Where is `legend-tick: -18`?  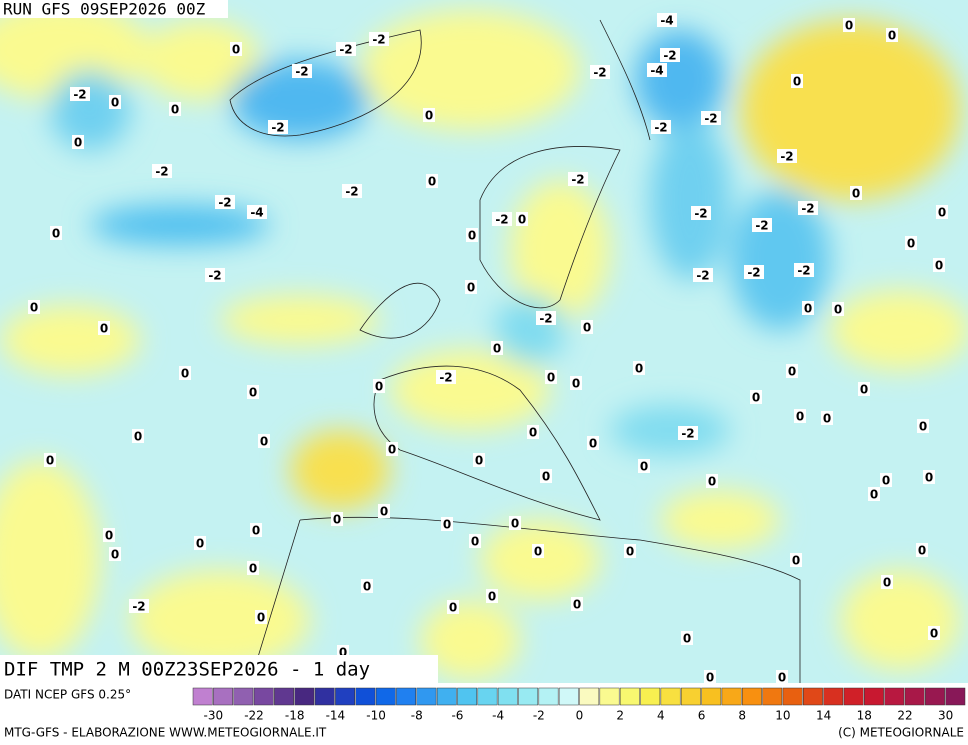
legend-tick: -18 is located at coordinates (295, 716).